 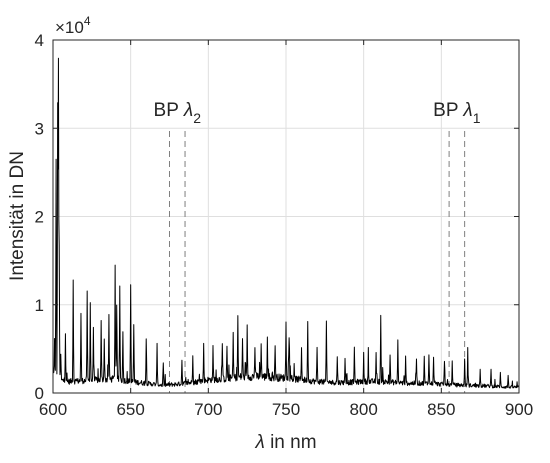 What do you see at coordinates (39, 305) in the screenshot?
I see `y-tick-label: 1` at bounding box center [39, 305].